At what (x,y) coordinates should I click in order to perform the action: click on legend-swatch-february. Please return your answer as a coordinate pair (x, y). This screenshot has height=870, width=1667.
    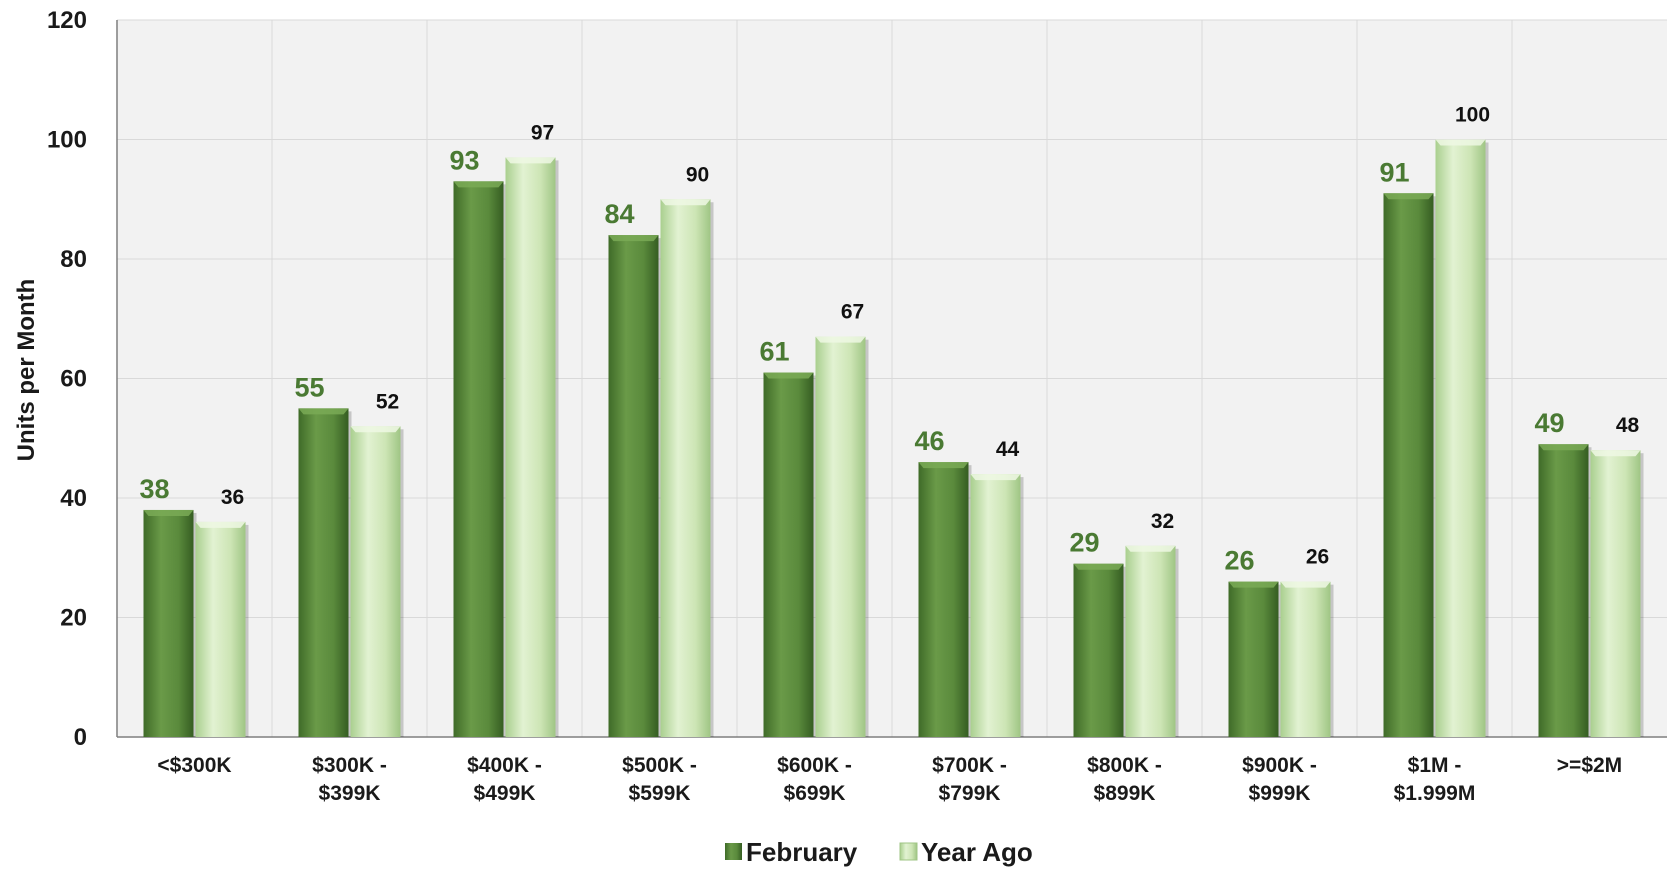
    Looking at the image, I should click on (733, 851).